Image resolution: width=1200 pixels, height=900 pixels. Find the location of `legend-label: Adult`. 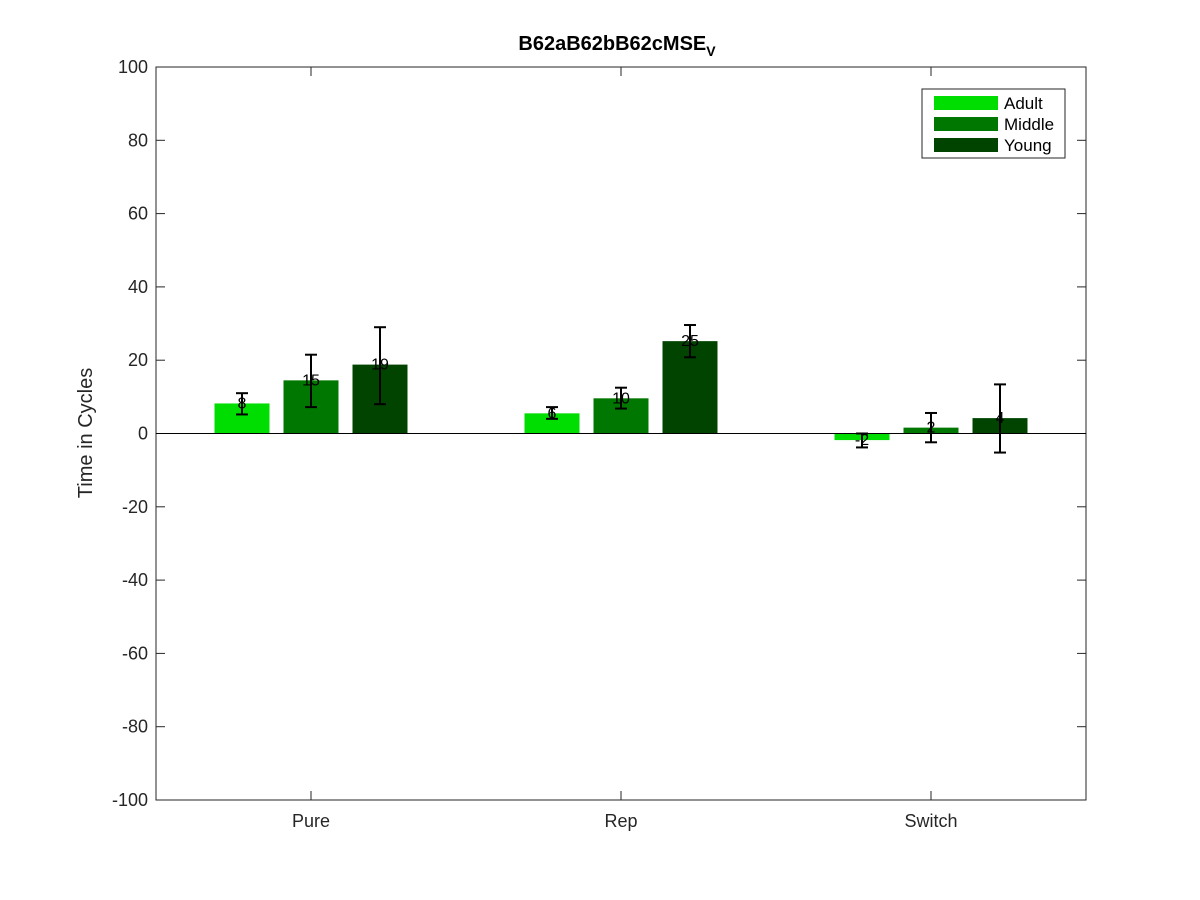

legend-label: Adult is located at coordinates (1023, 103).